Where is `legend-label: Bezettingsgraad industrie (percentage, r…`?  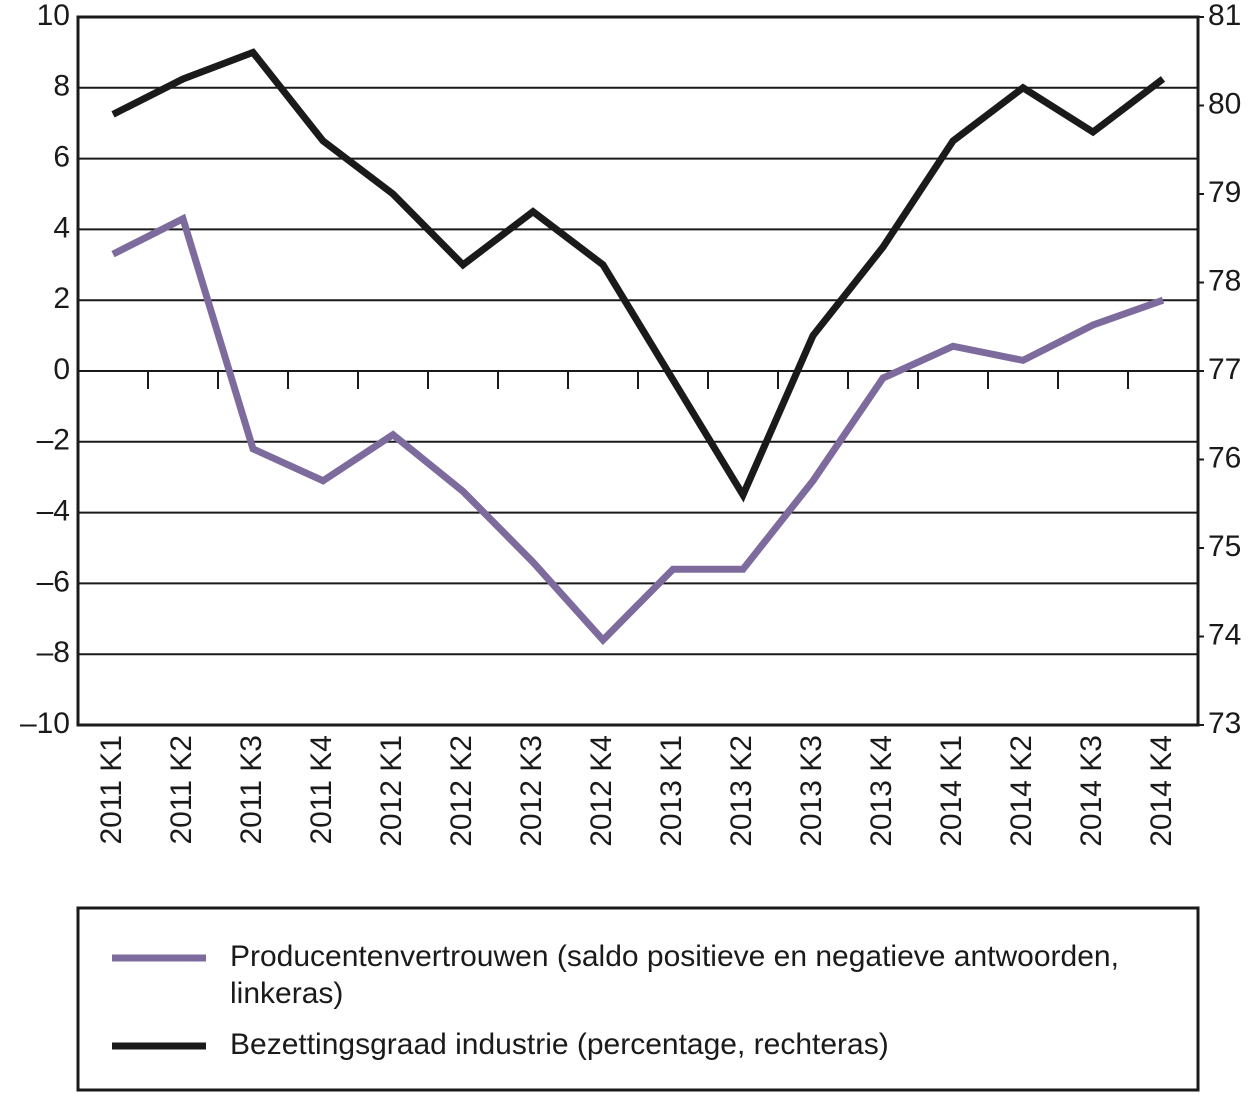
legend-label: Bezettingsgraad industrie (percentage, r… is located at coordinates (559, 1044).